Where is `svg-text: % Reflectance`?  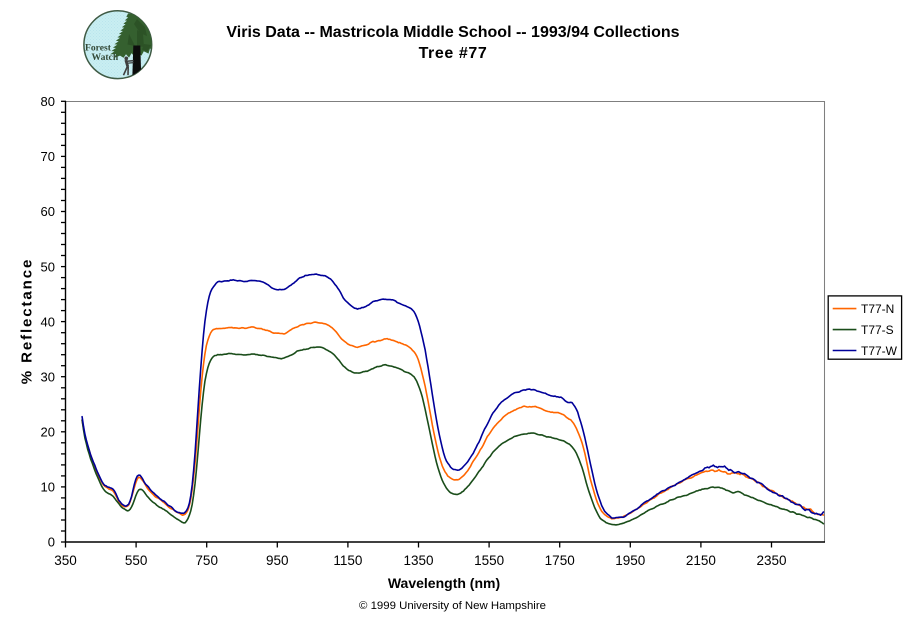 svg-text: % Reflectance is located at coordinates (27, 321).